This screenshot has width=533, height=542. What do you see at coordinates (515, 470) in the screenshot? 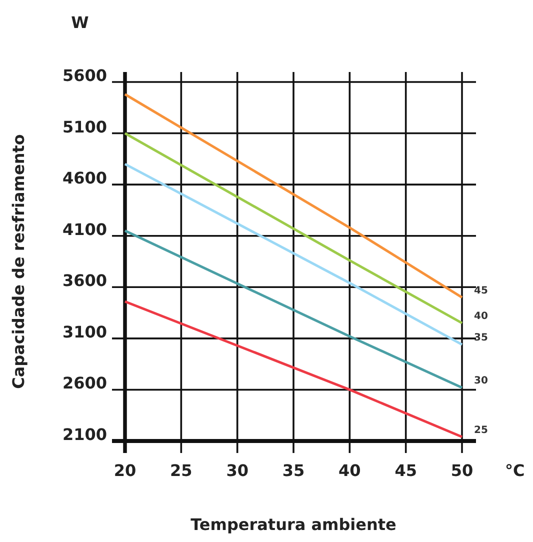
I see `text: °C` at bounding box center [515, 470].